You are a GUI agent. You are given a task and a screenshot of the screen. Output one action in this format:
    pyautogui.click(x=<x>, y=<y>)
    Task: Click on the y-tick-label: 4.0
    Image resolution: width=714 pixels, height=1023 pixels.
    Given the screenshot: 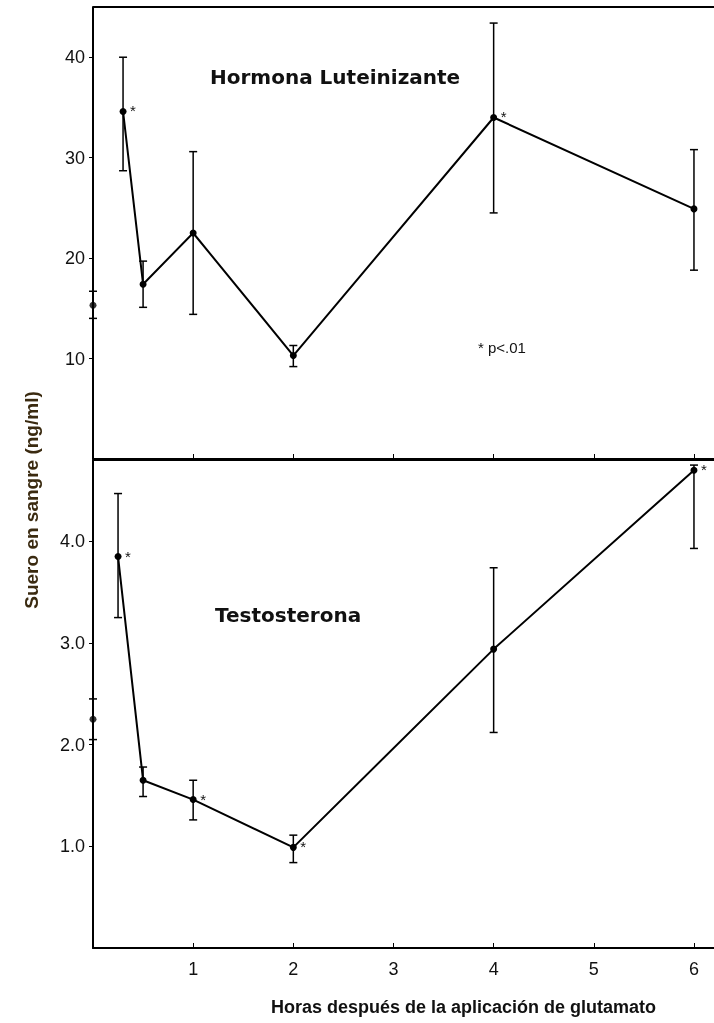 What is the action you would take?
    pyautogui.click(x=72, y=541)
    